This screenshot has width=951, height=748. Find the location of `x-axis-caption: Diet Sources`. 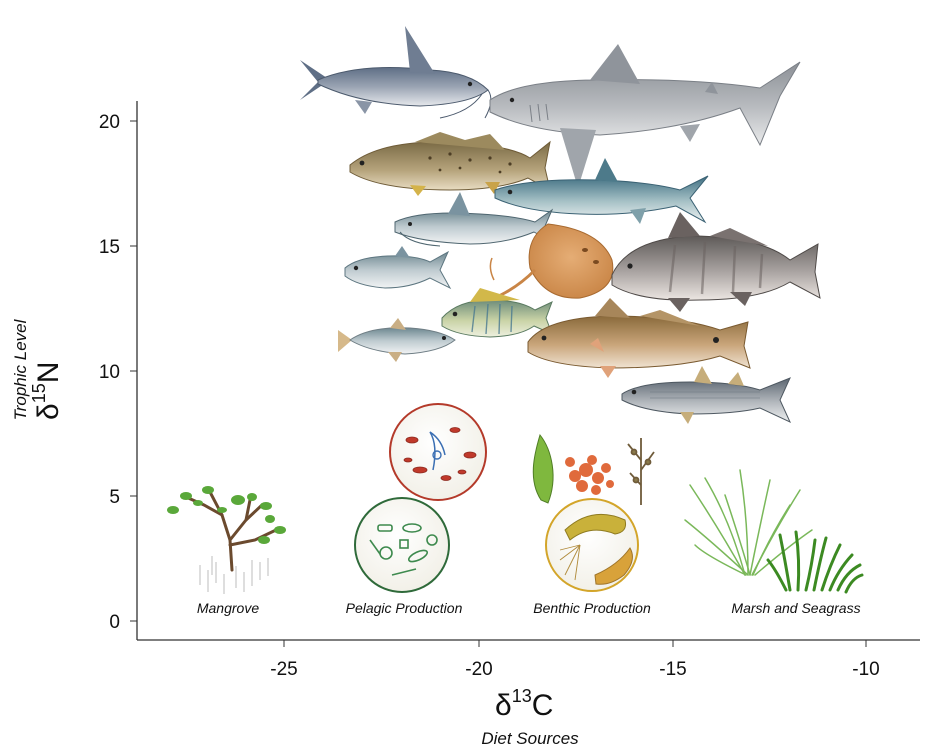

x-axis-caption: Diet Sources is located at coordinates (530, 738).